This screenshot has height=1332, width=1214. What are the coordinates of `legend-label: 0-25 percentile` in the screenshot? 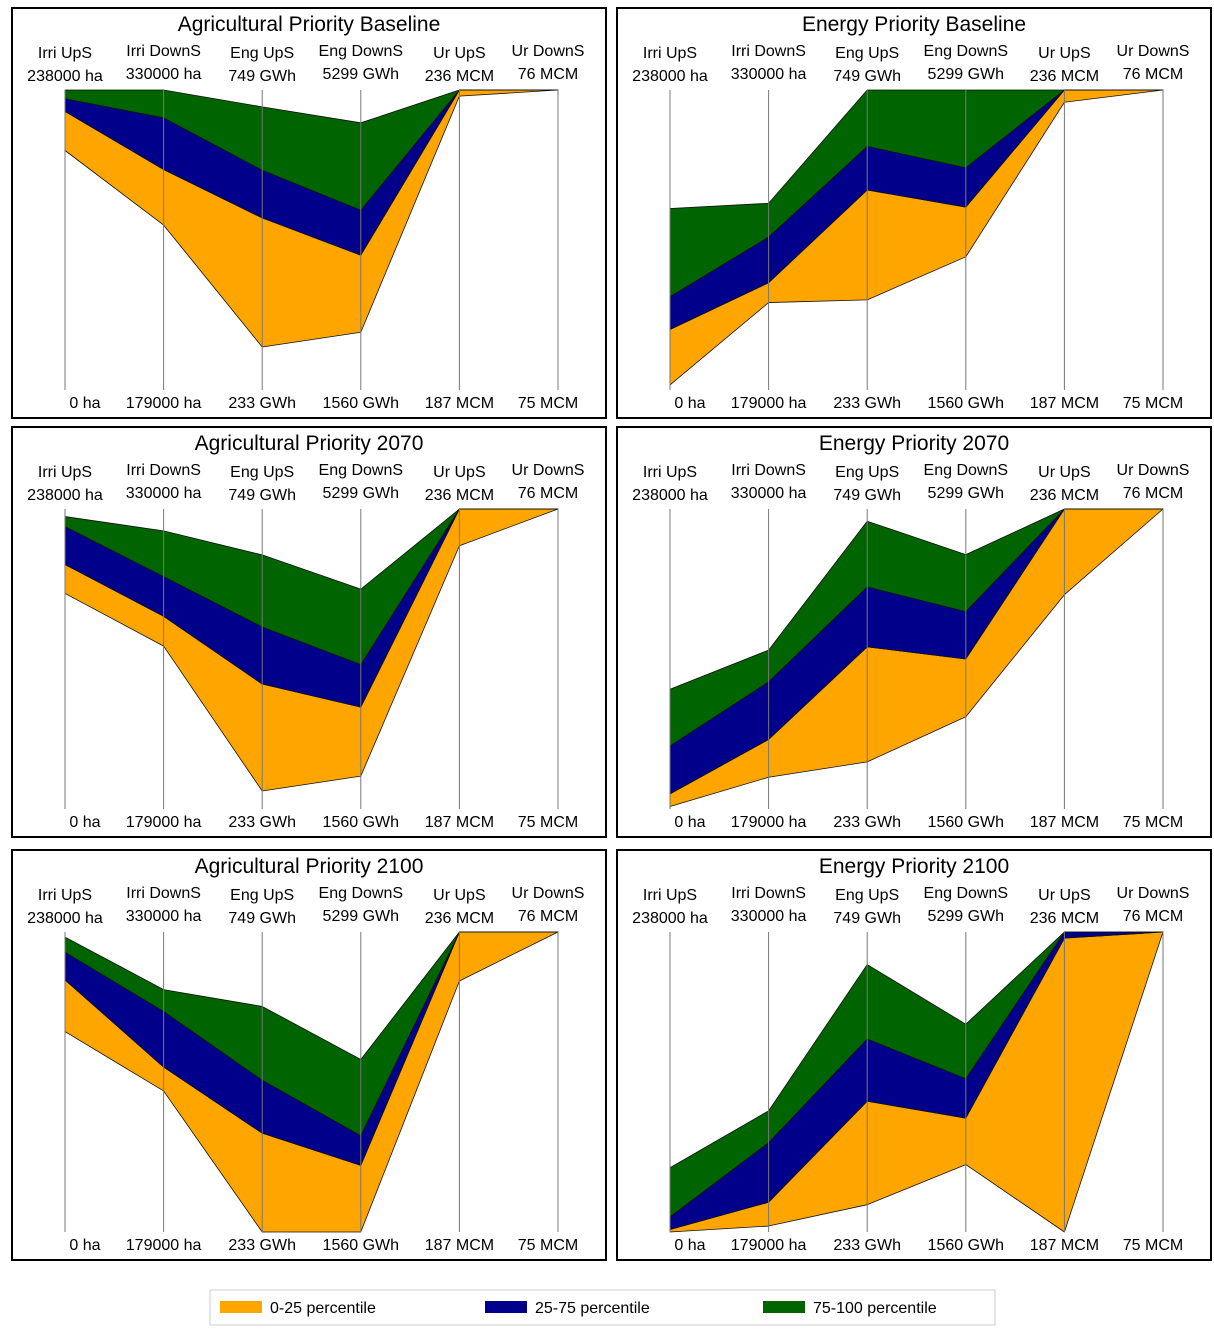 It's located at (323, 1308).